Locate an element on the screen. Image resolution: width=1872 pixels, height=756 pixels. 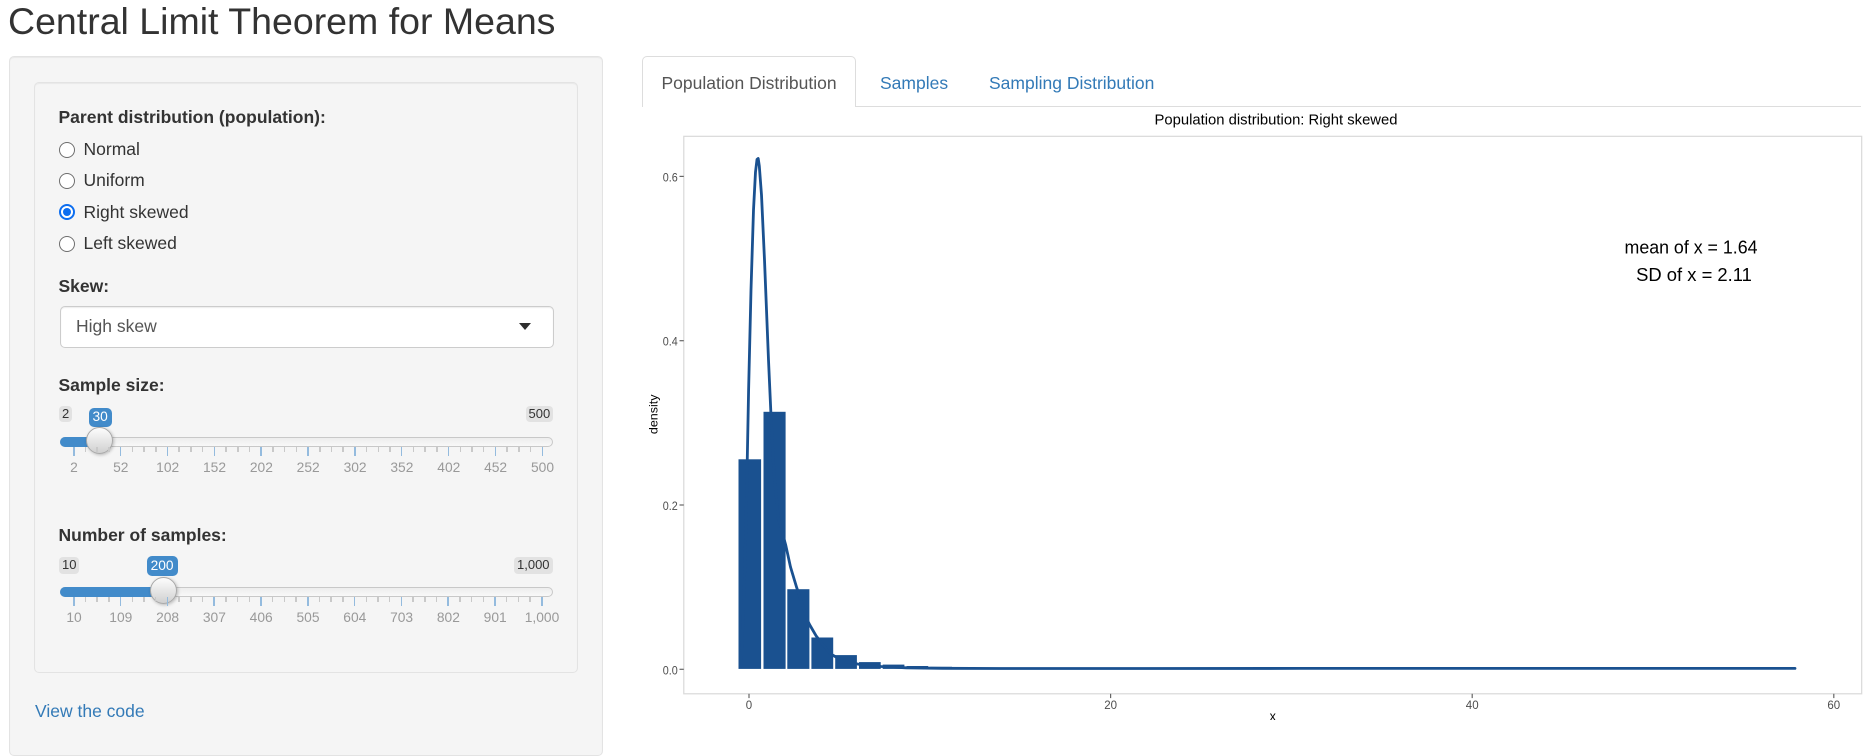
svg-text: 20 is located at coordinates (1110, 706).